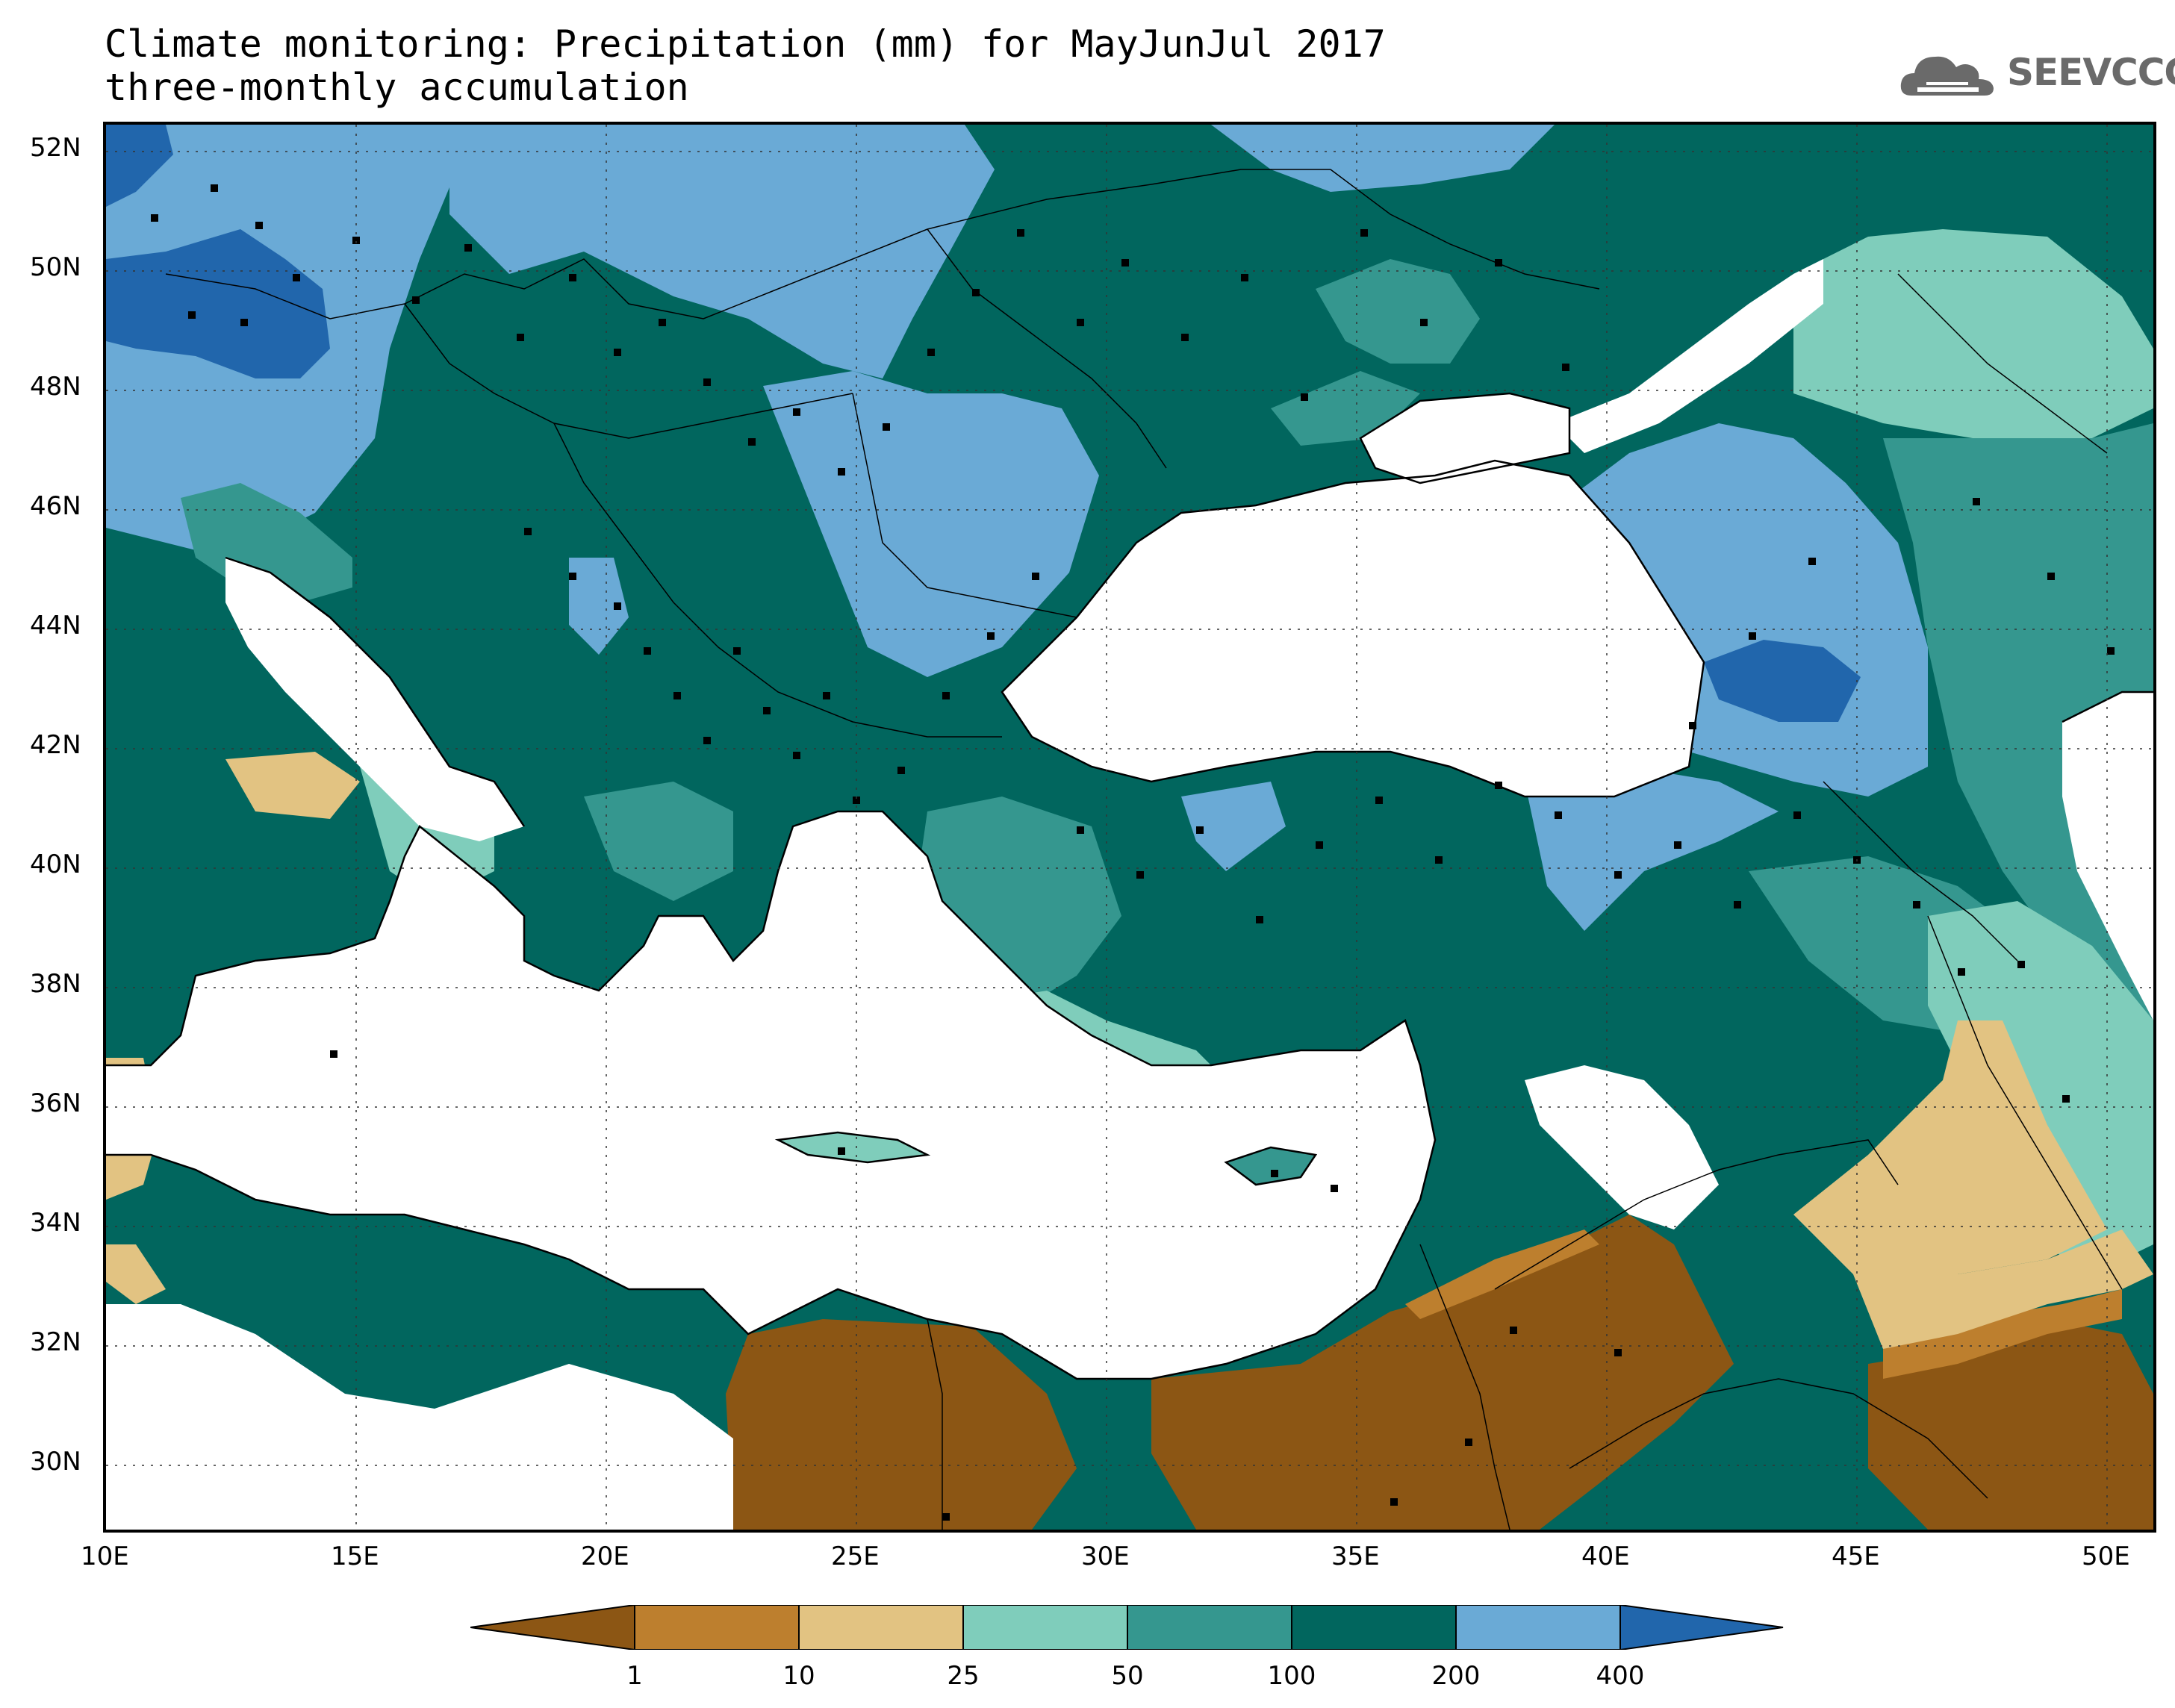 This screenshot has width=2175, height=1708. Describe the element at coordinates (931, 524) in the screenshot. I see `region-400-romania` at that location.